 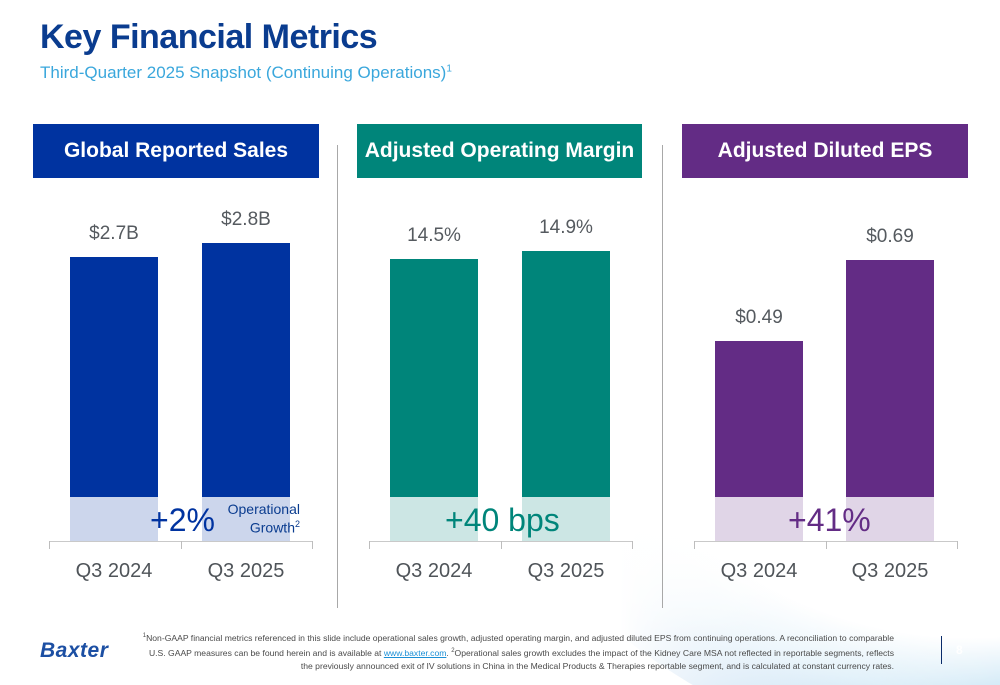 What do you see at coordinates (415, 652) in the screenshot?
I see `baxter-website-link: www.baxter.com` at bounding box center [415, 652].